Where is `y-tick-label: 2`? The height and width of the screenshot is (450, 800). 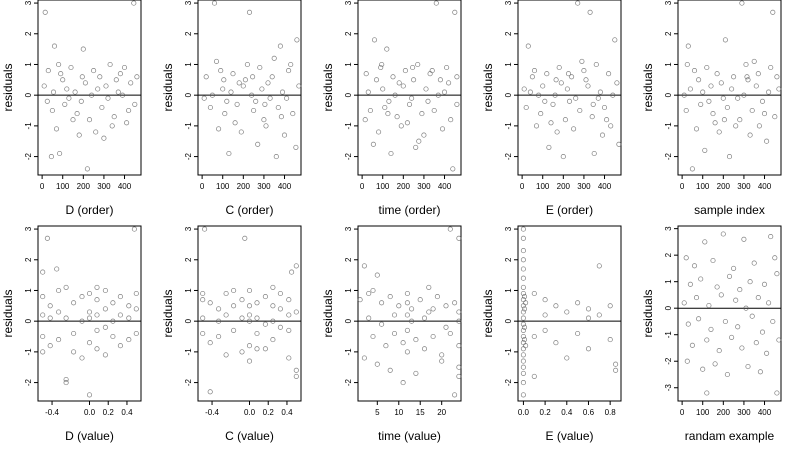
y-tick-label: 2 is located at coordinates (188, 33).